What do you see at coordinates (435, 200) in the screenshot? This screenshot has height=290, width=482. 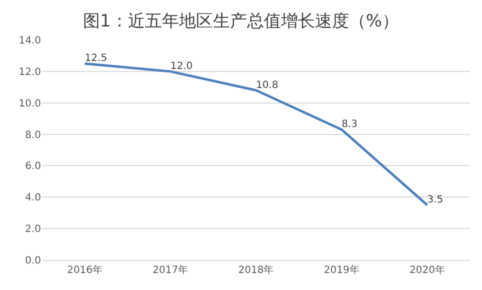 I see `data-label: 3.5` at bounding box center [435, 200].